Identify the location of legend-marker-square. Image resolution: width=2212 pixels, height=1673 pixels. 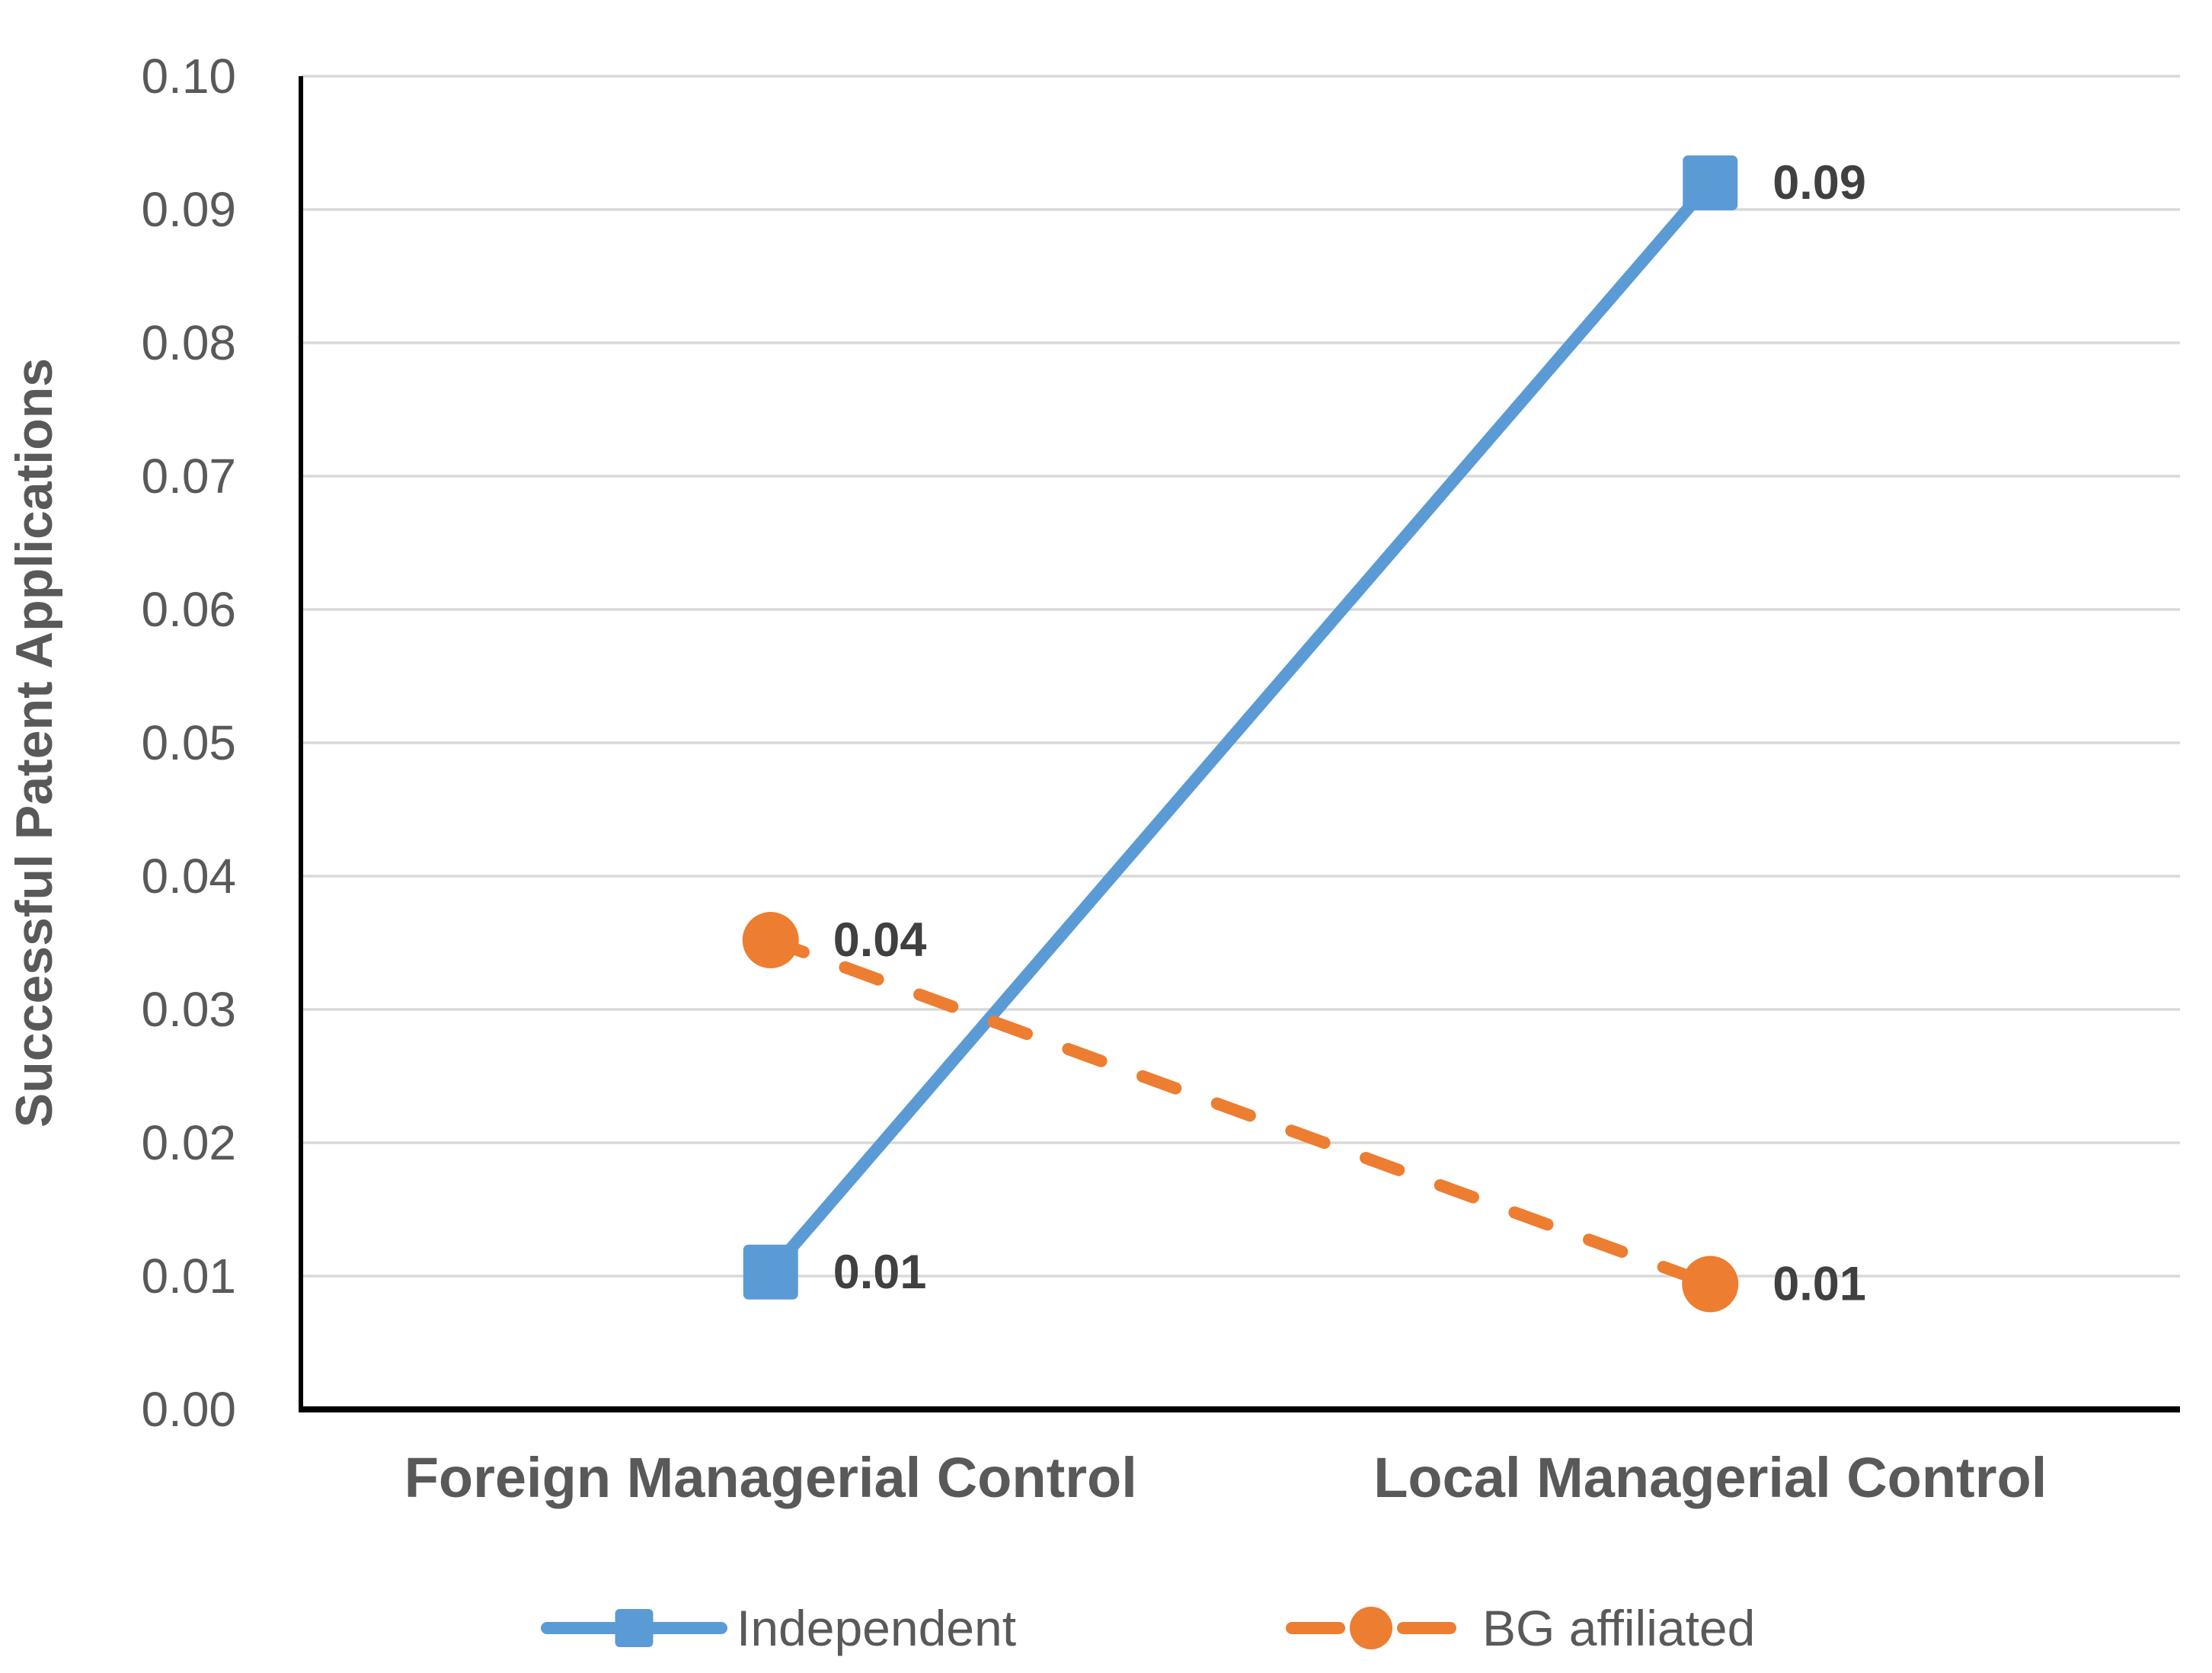
(634, 1628).